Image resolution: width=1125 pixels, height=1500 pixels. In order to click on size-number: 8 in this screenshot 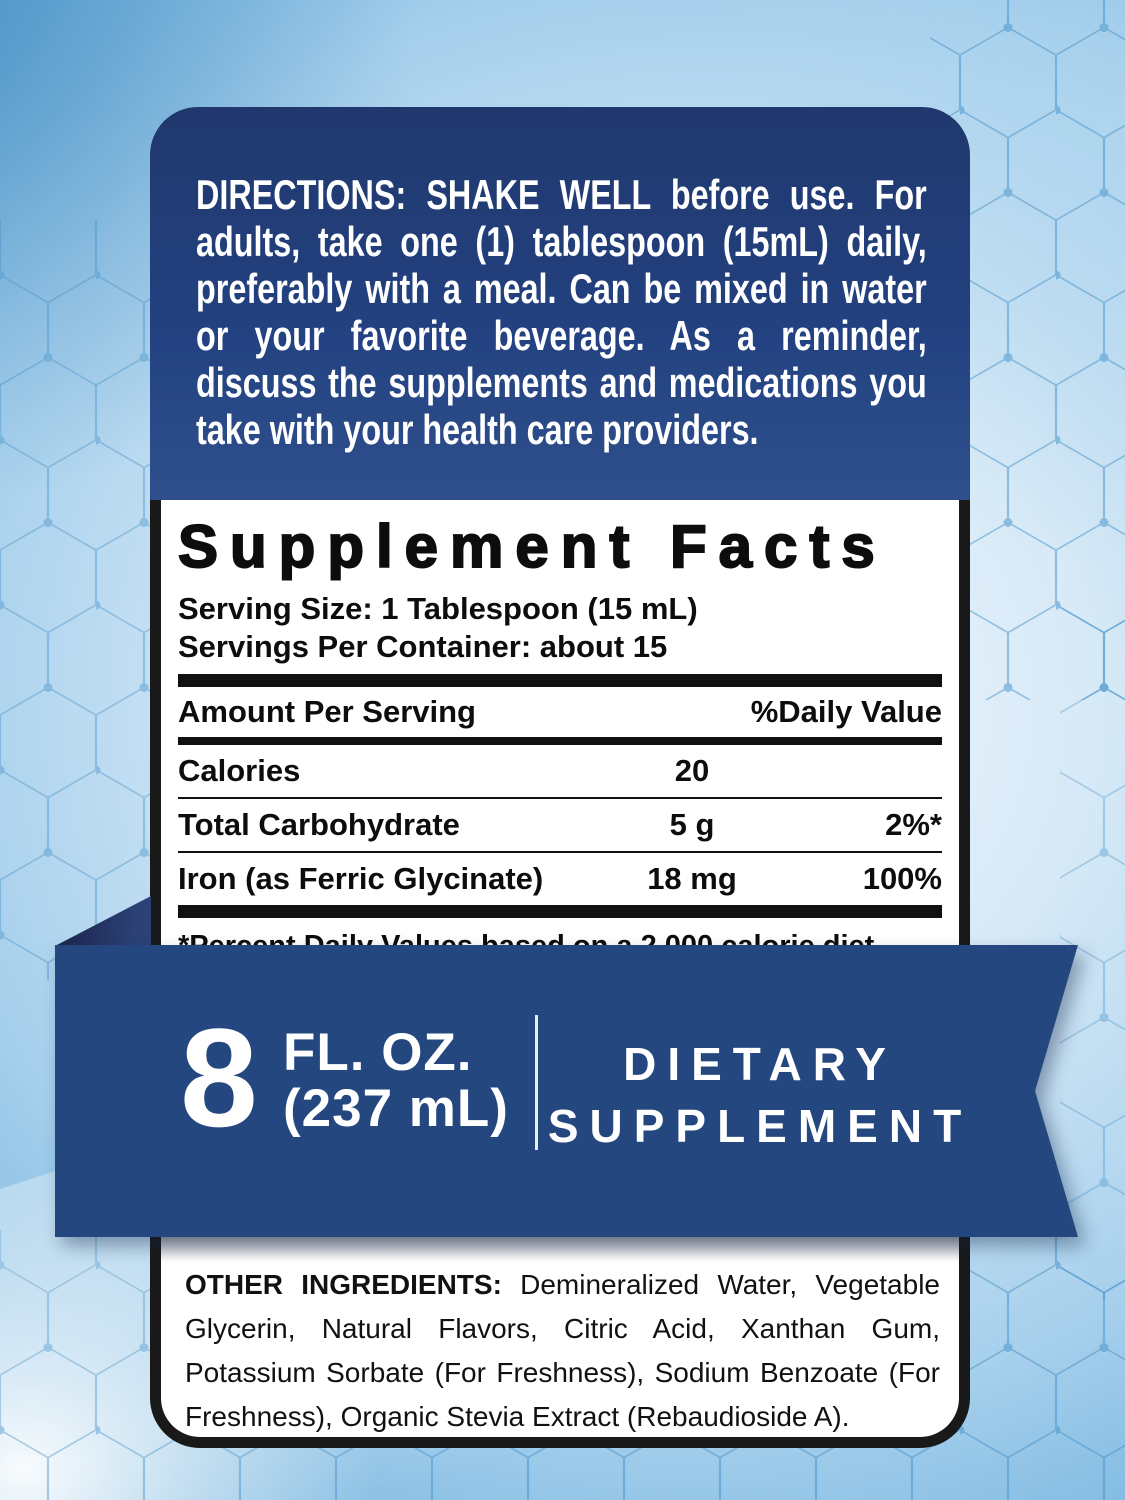, I will do `click(219, 1077)`.